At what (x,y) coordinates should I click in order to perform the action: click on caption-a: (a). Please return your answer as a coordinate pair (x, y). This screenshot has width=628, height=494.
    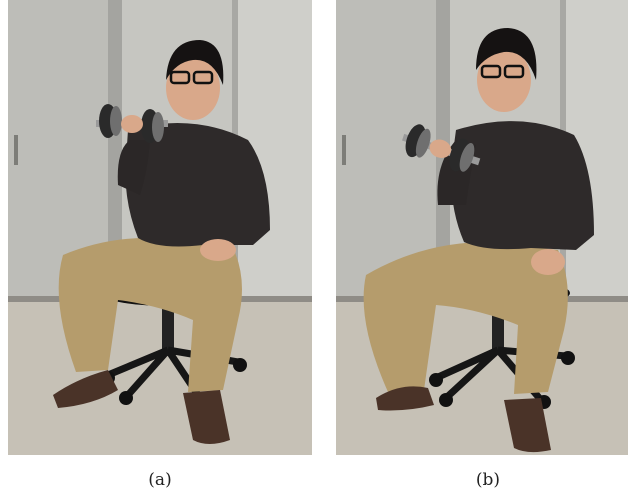
    Looking at the image, I should click on (160, 480).